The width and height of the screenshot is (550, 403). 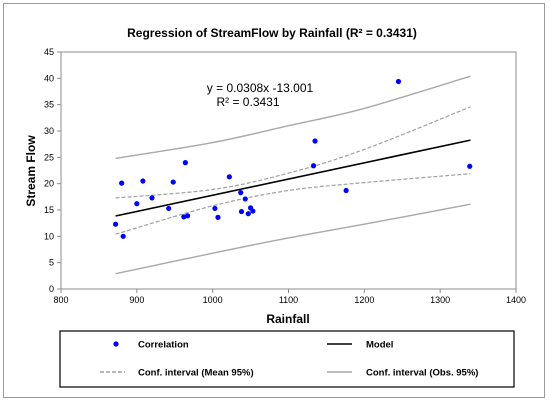 I want to click on legend-swatch-point, so click(x=116, y=344).